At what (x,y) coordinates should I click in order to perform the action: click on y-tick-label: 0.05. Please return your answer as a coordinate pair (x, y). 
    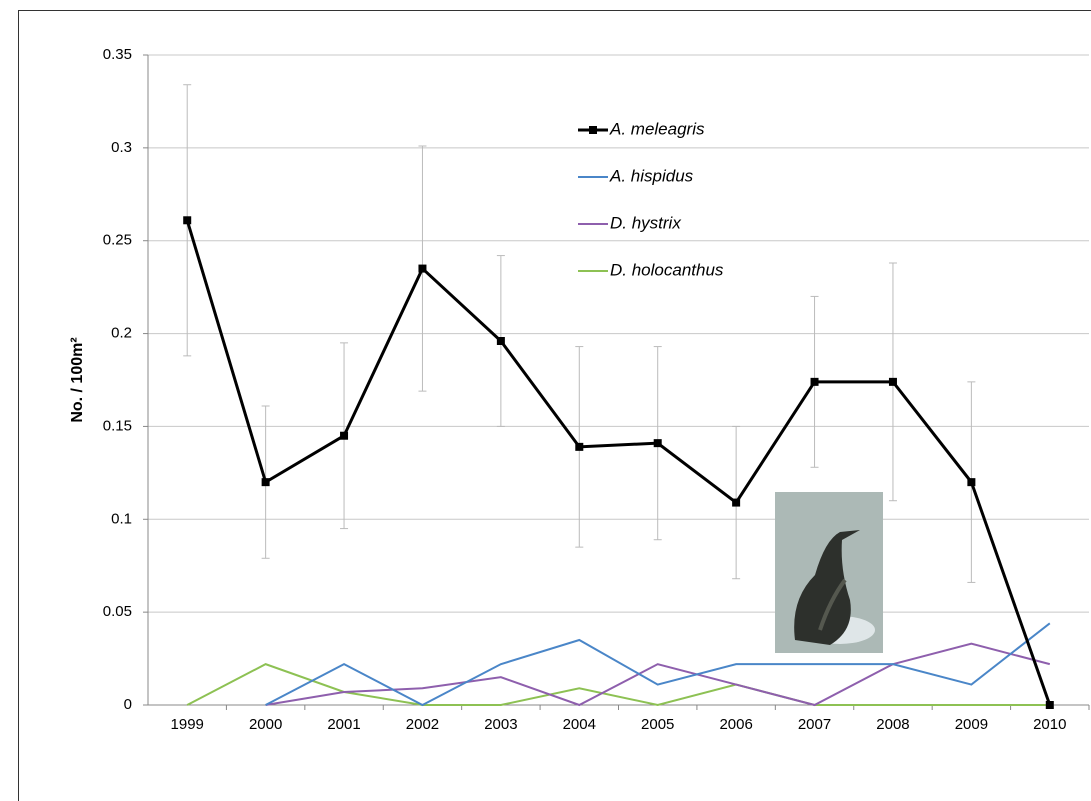
    Looking at the image, I should click on (117, 611).